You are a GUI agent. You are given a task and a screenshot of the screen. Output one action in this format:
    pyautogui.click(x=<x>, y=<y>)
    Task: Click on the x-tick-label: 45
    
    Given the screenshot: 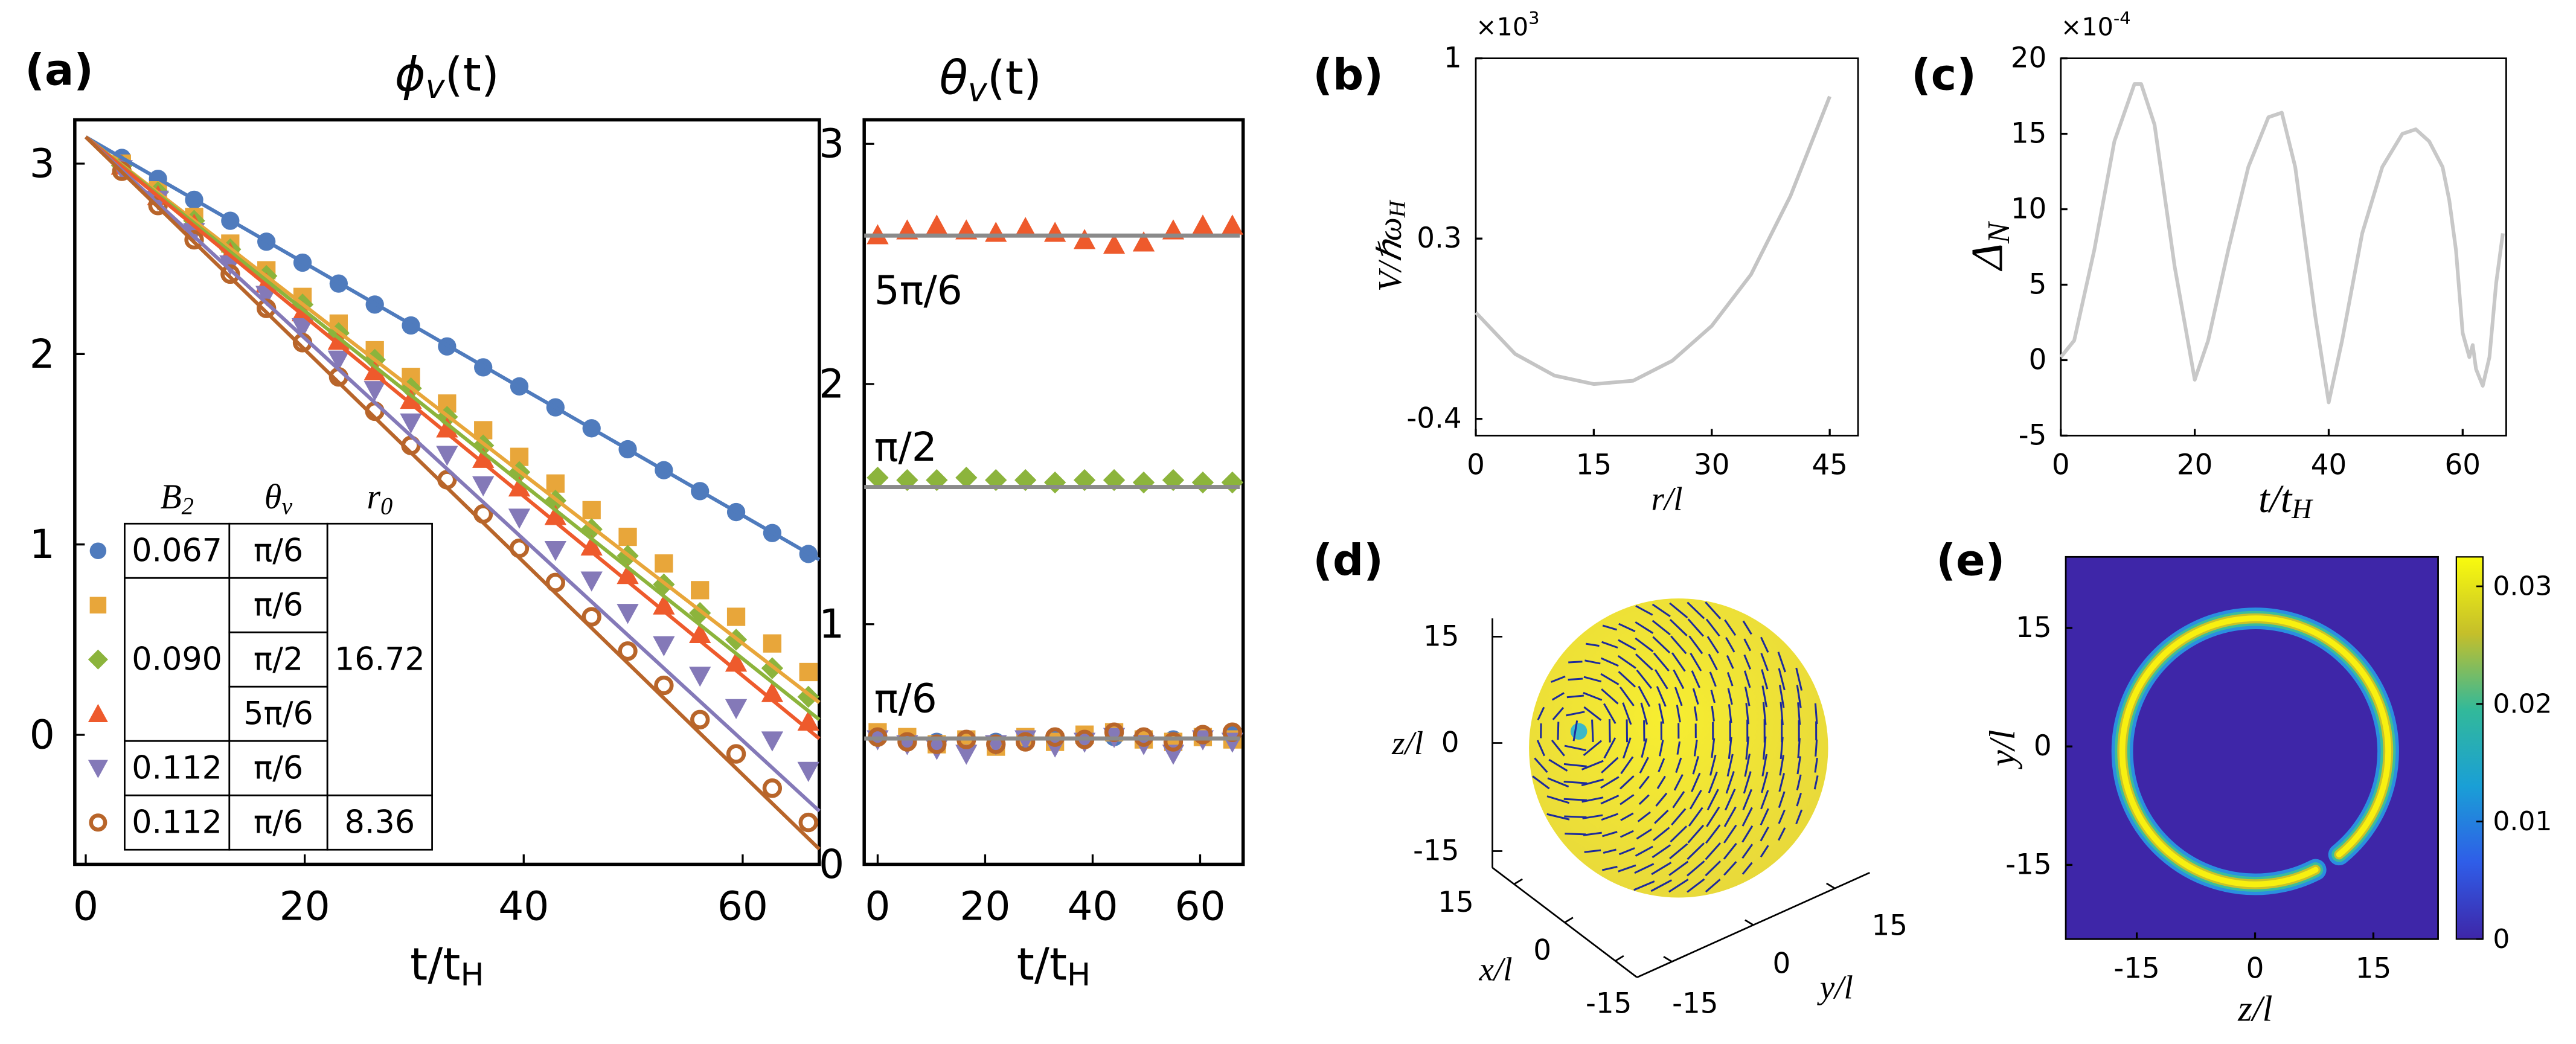 What is the action you would take?
    pyautogui.click(x=1830, y=466)
    